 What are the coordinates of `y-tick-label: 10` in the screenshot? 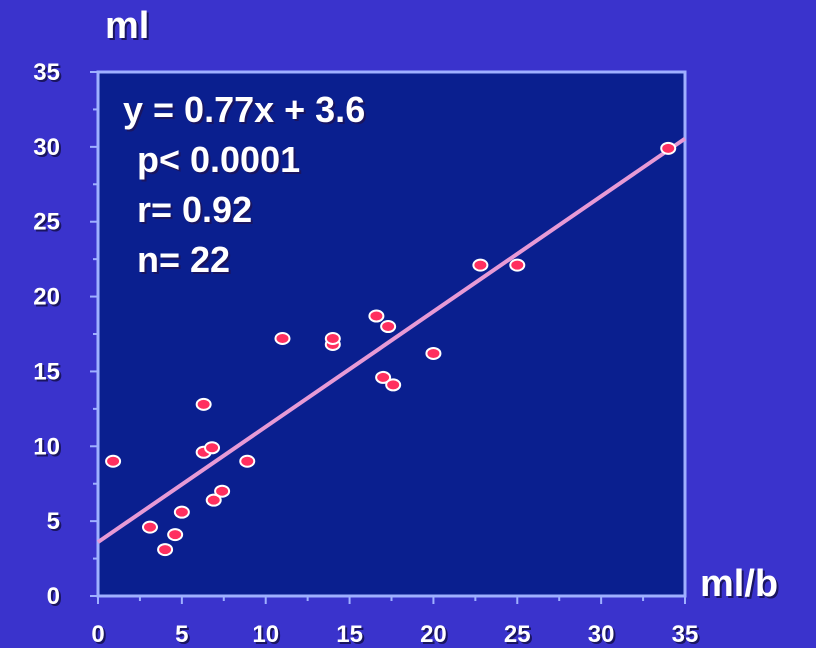 It's located at (46, 446).